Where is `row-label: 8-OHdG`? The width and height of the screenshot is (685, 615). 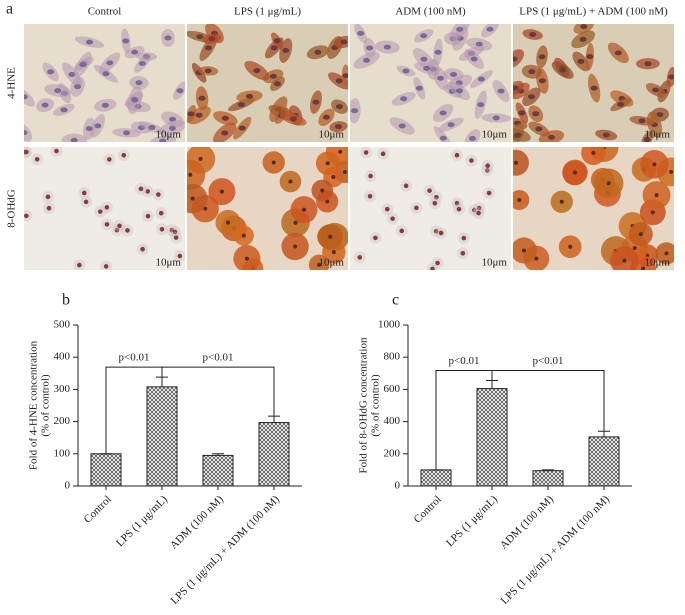 row-label: 8-OHdG is located at coordinates (12, 208).